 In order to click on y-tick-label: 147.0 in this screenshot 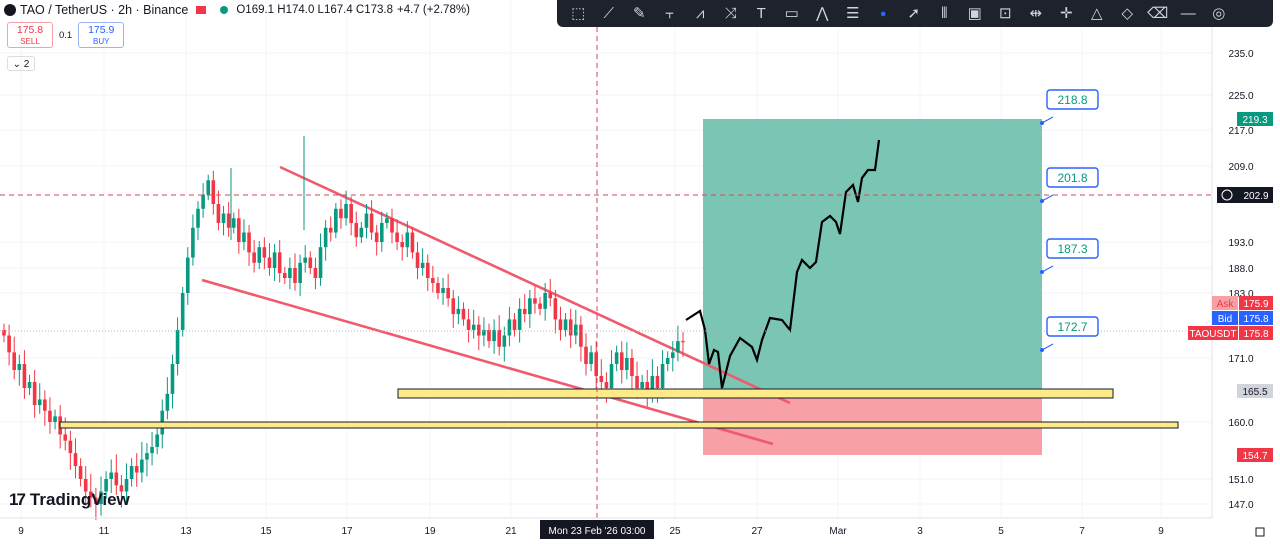, I will do `click(1240, 505)`.